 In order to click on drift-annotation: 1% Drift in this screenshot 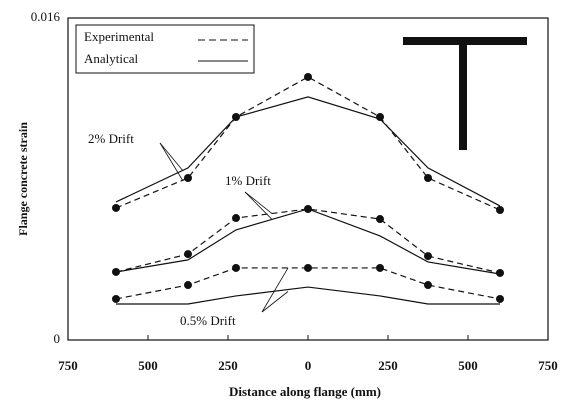, I will do `click(248, 180)`.